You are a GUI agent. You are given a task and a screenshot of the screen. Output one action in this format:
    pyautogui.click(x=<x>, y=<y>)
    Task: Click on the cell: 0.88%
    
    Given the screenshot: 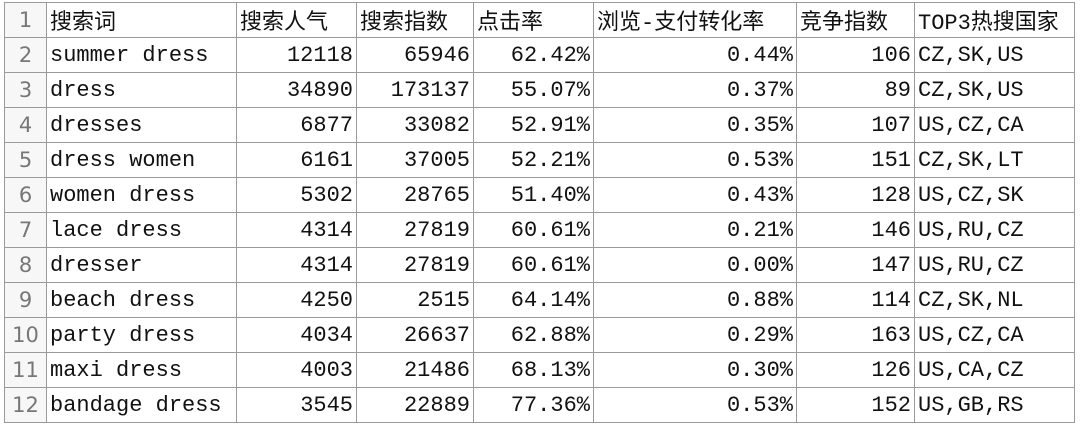 What is the action you would take?
    pyautogui.click(x=695, y=300)
    